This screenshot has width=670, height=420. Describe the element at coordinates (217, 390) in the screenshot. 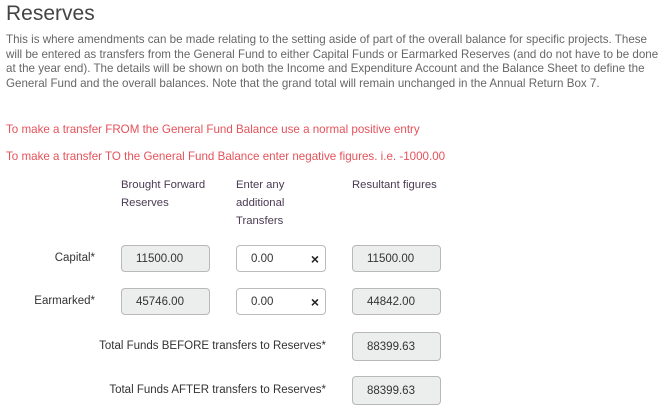

I see `total-after-label: Total Funds AFTER transfers to Reserves*` at that location.